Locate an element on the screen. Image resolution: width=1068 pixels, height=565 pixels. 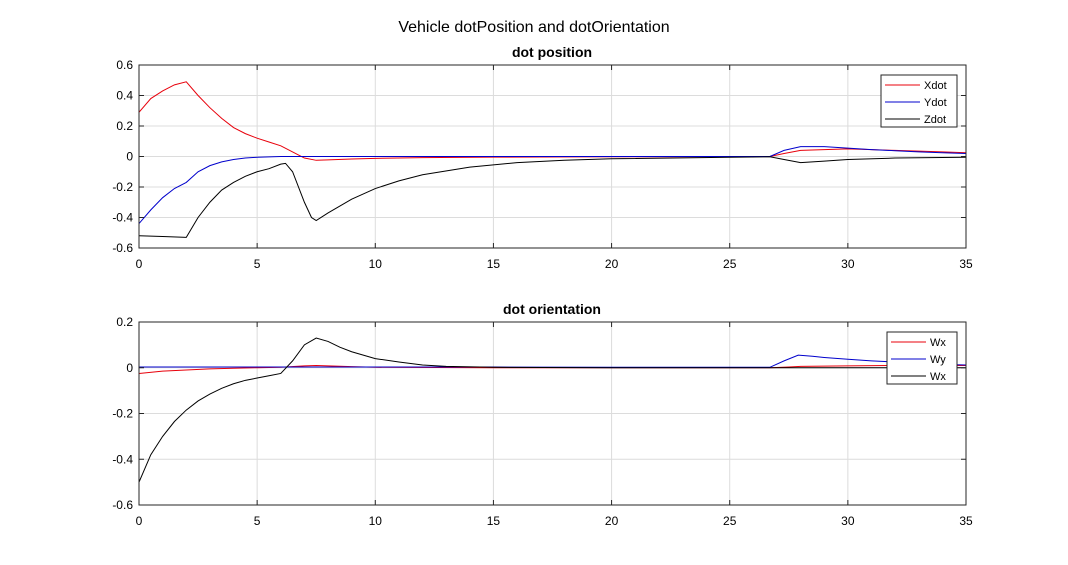
legend-label: Xdot is located at coordinates (935, 86).